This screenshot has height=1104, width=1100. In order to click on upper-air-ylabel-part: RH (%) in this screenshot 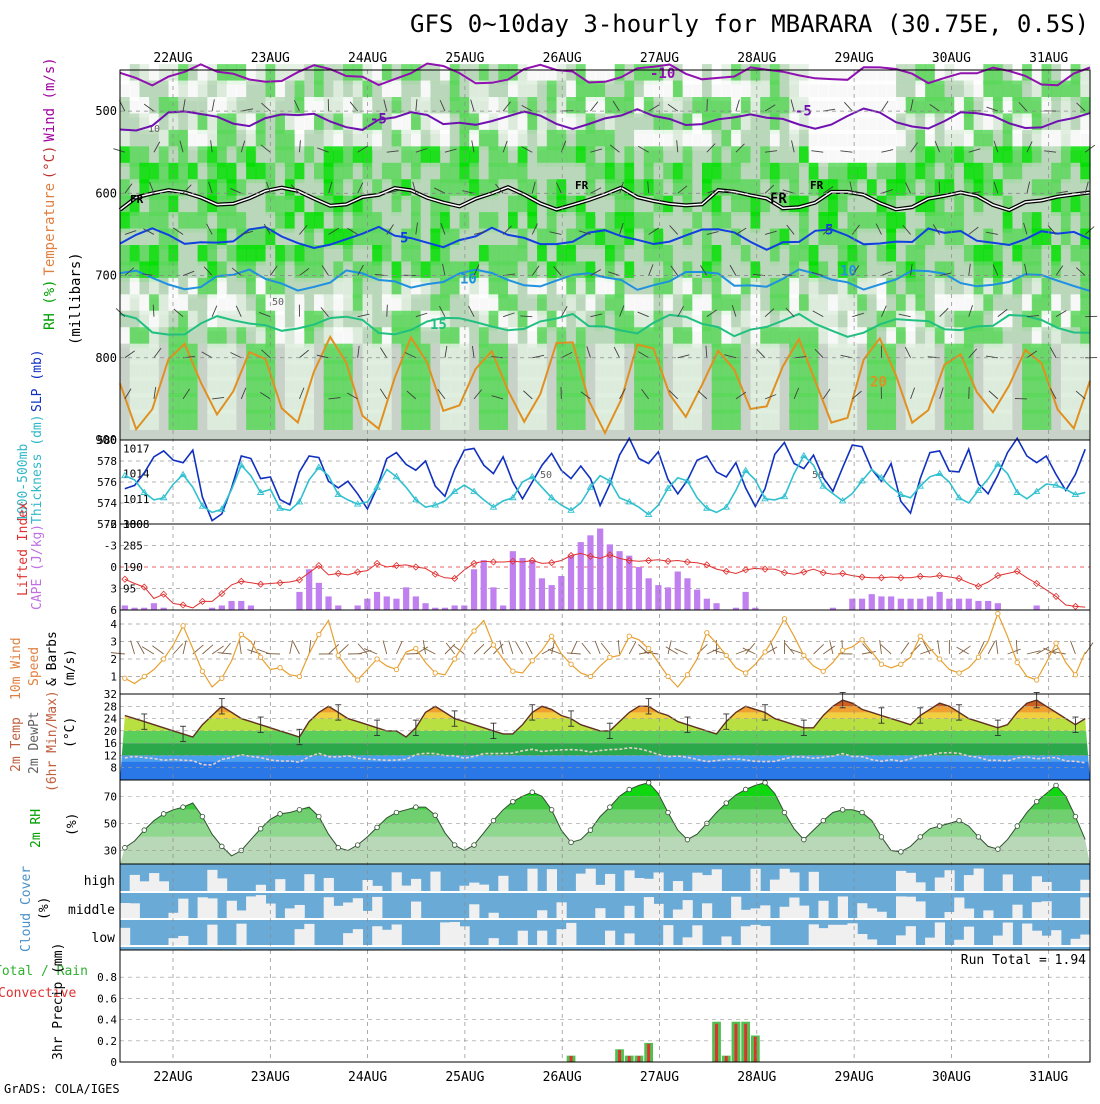, I will do `click(50, 304)`.